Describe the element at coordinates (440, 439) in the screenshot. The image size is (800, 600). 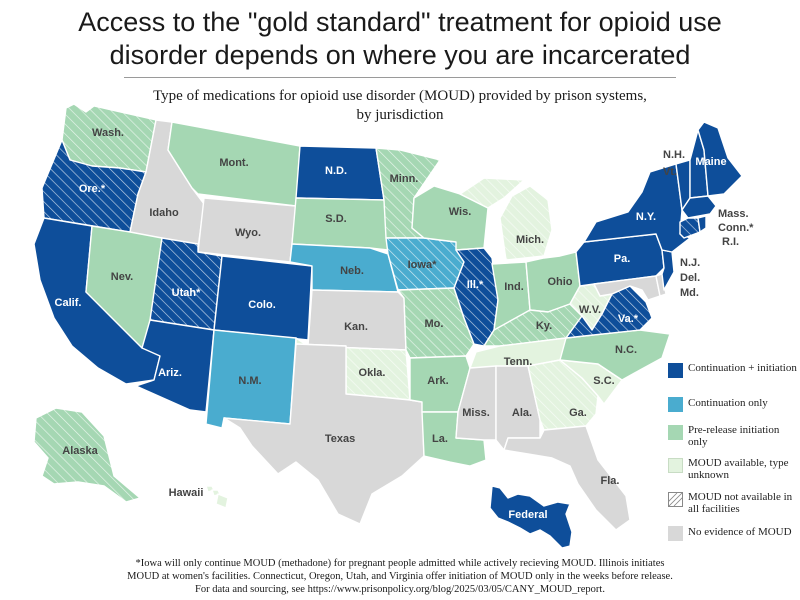
I see `label-la: La.` at that location.